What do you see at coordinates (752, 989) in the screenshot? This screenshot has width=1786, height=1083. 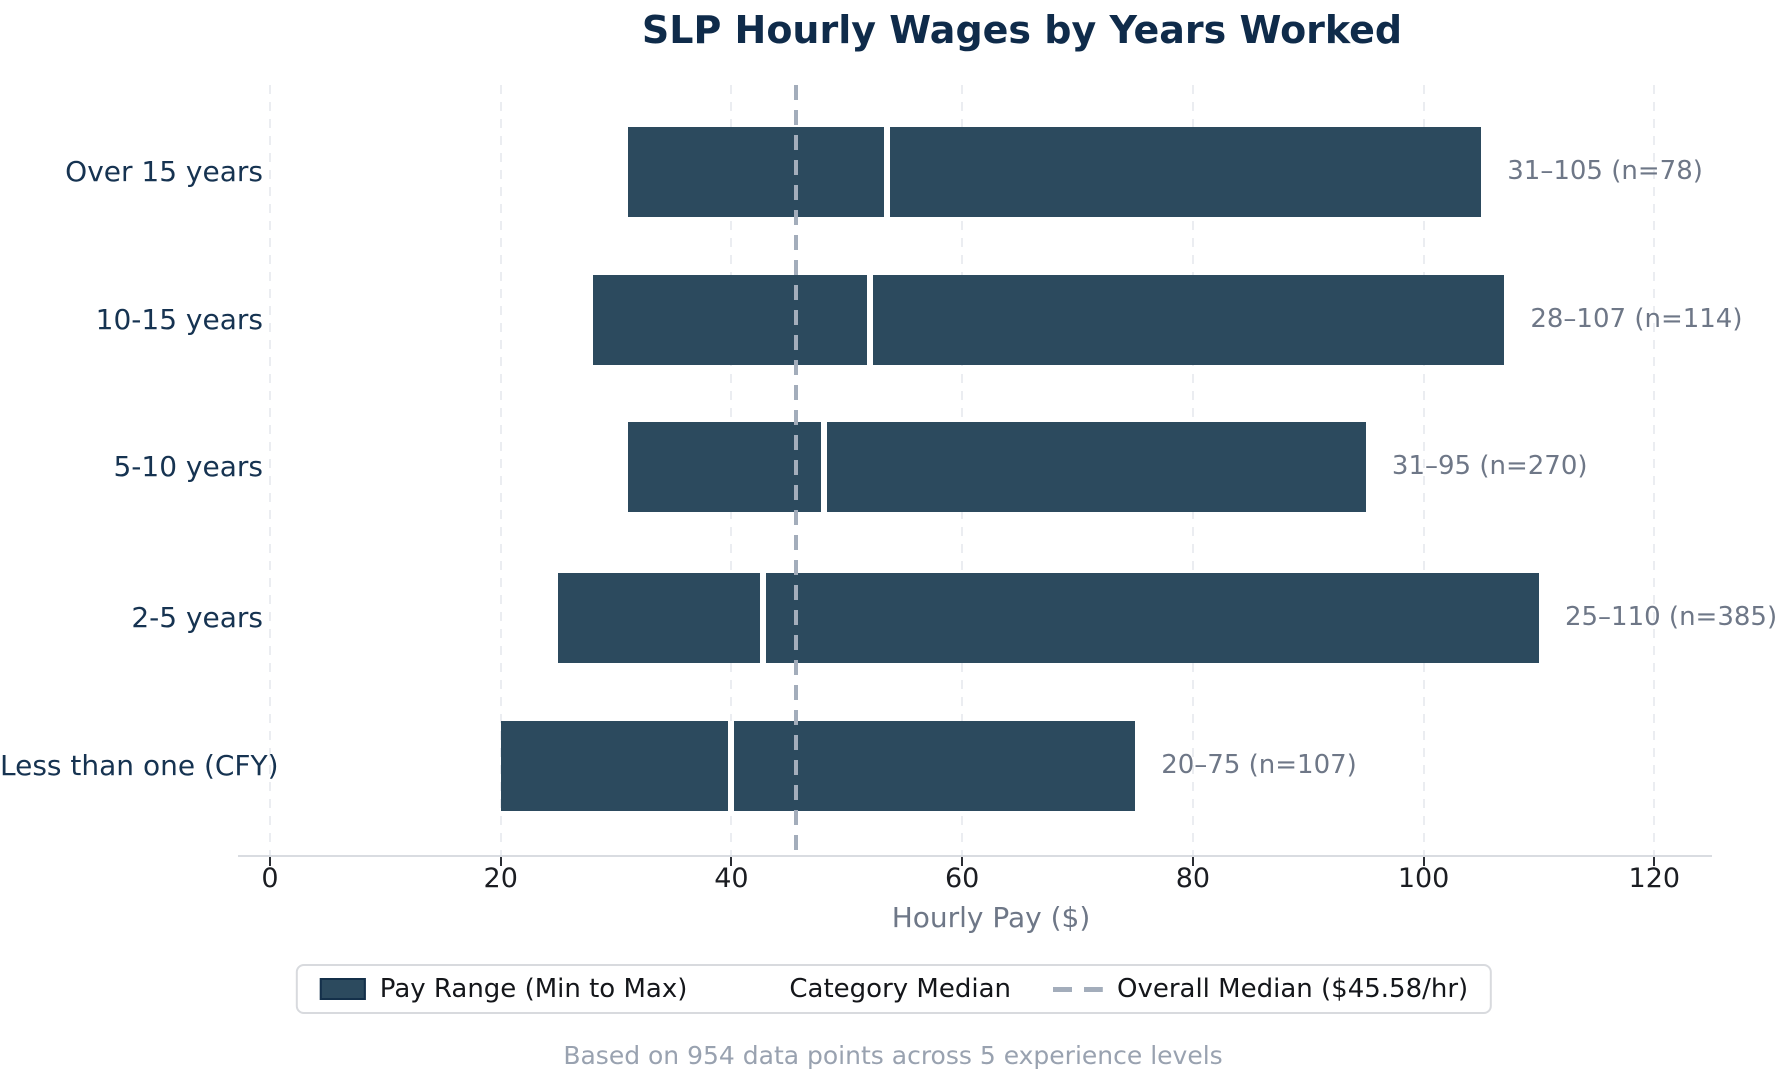 I see `category-median-swatch-icon` at bounding box center [752, 989].